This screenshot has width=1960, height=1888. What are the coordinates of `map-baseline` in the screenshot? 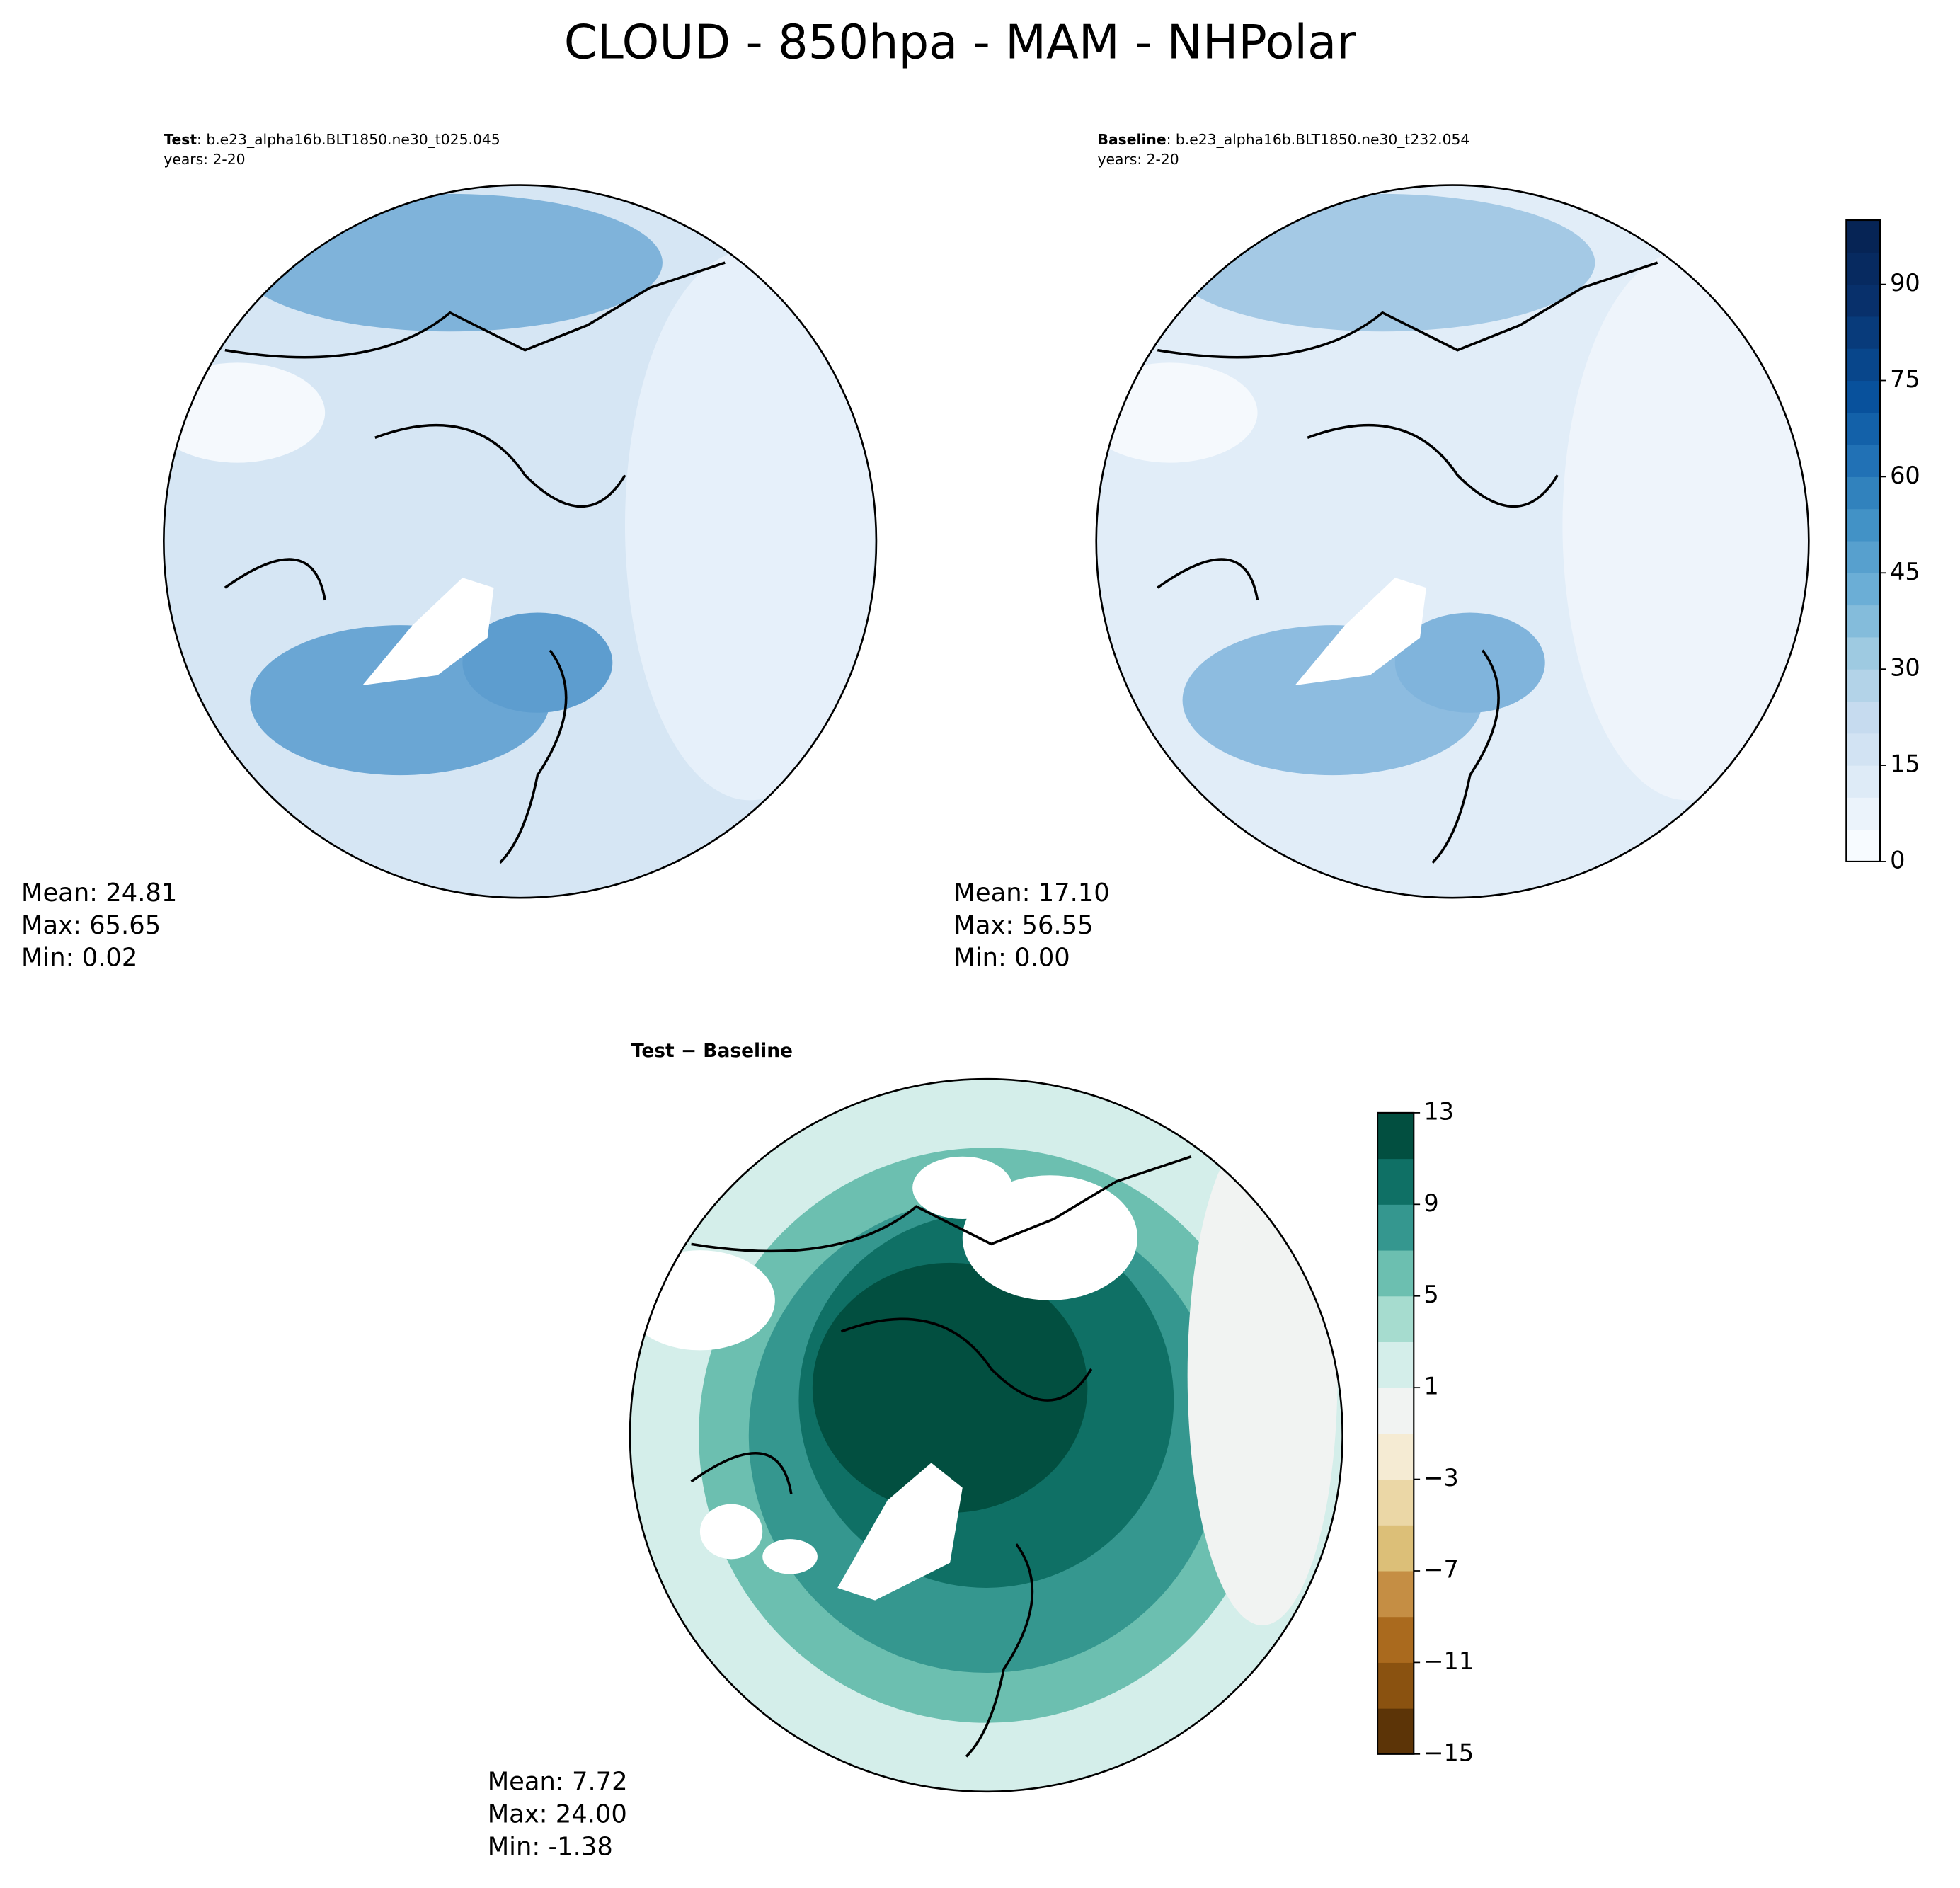 It's located at (1452, 541).